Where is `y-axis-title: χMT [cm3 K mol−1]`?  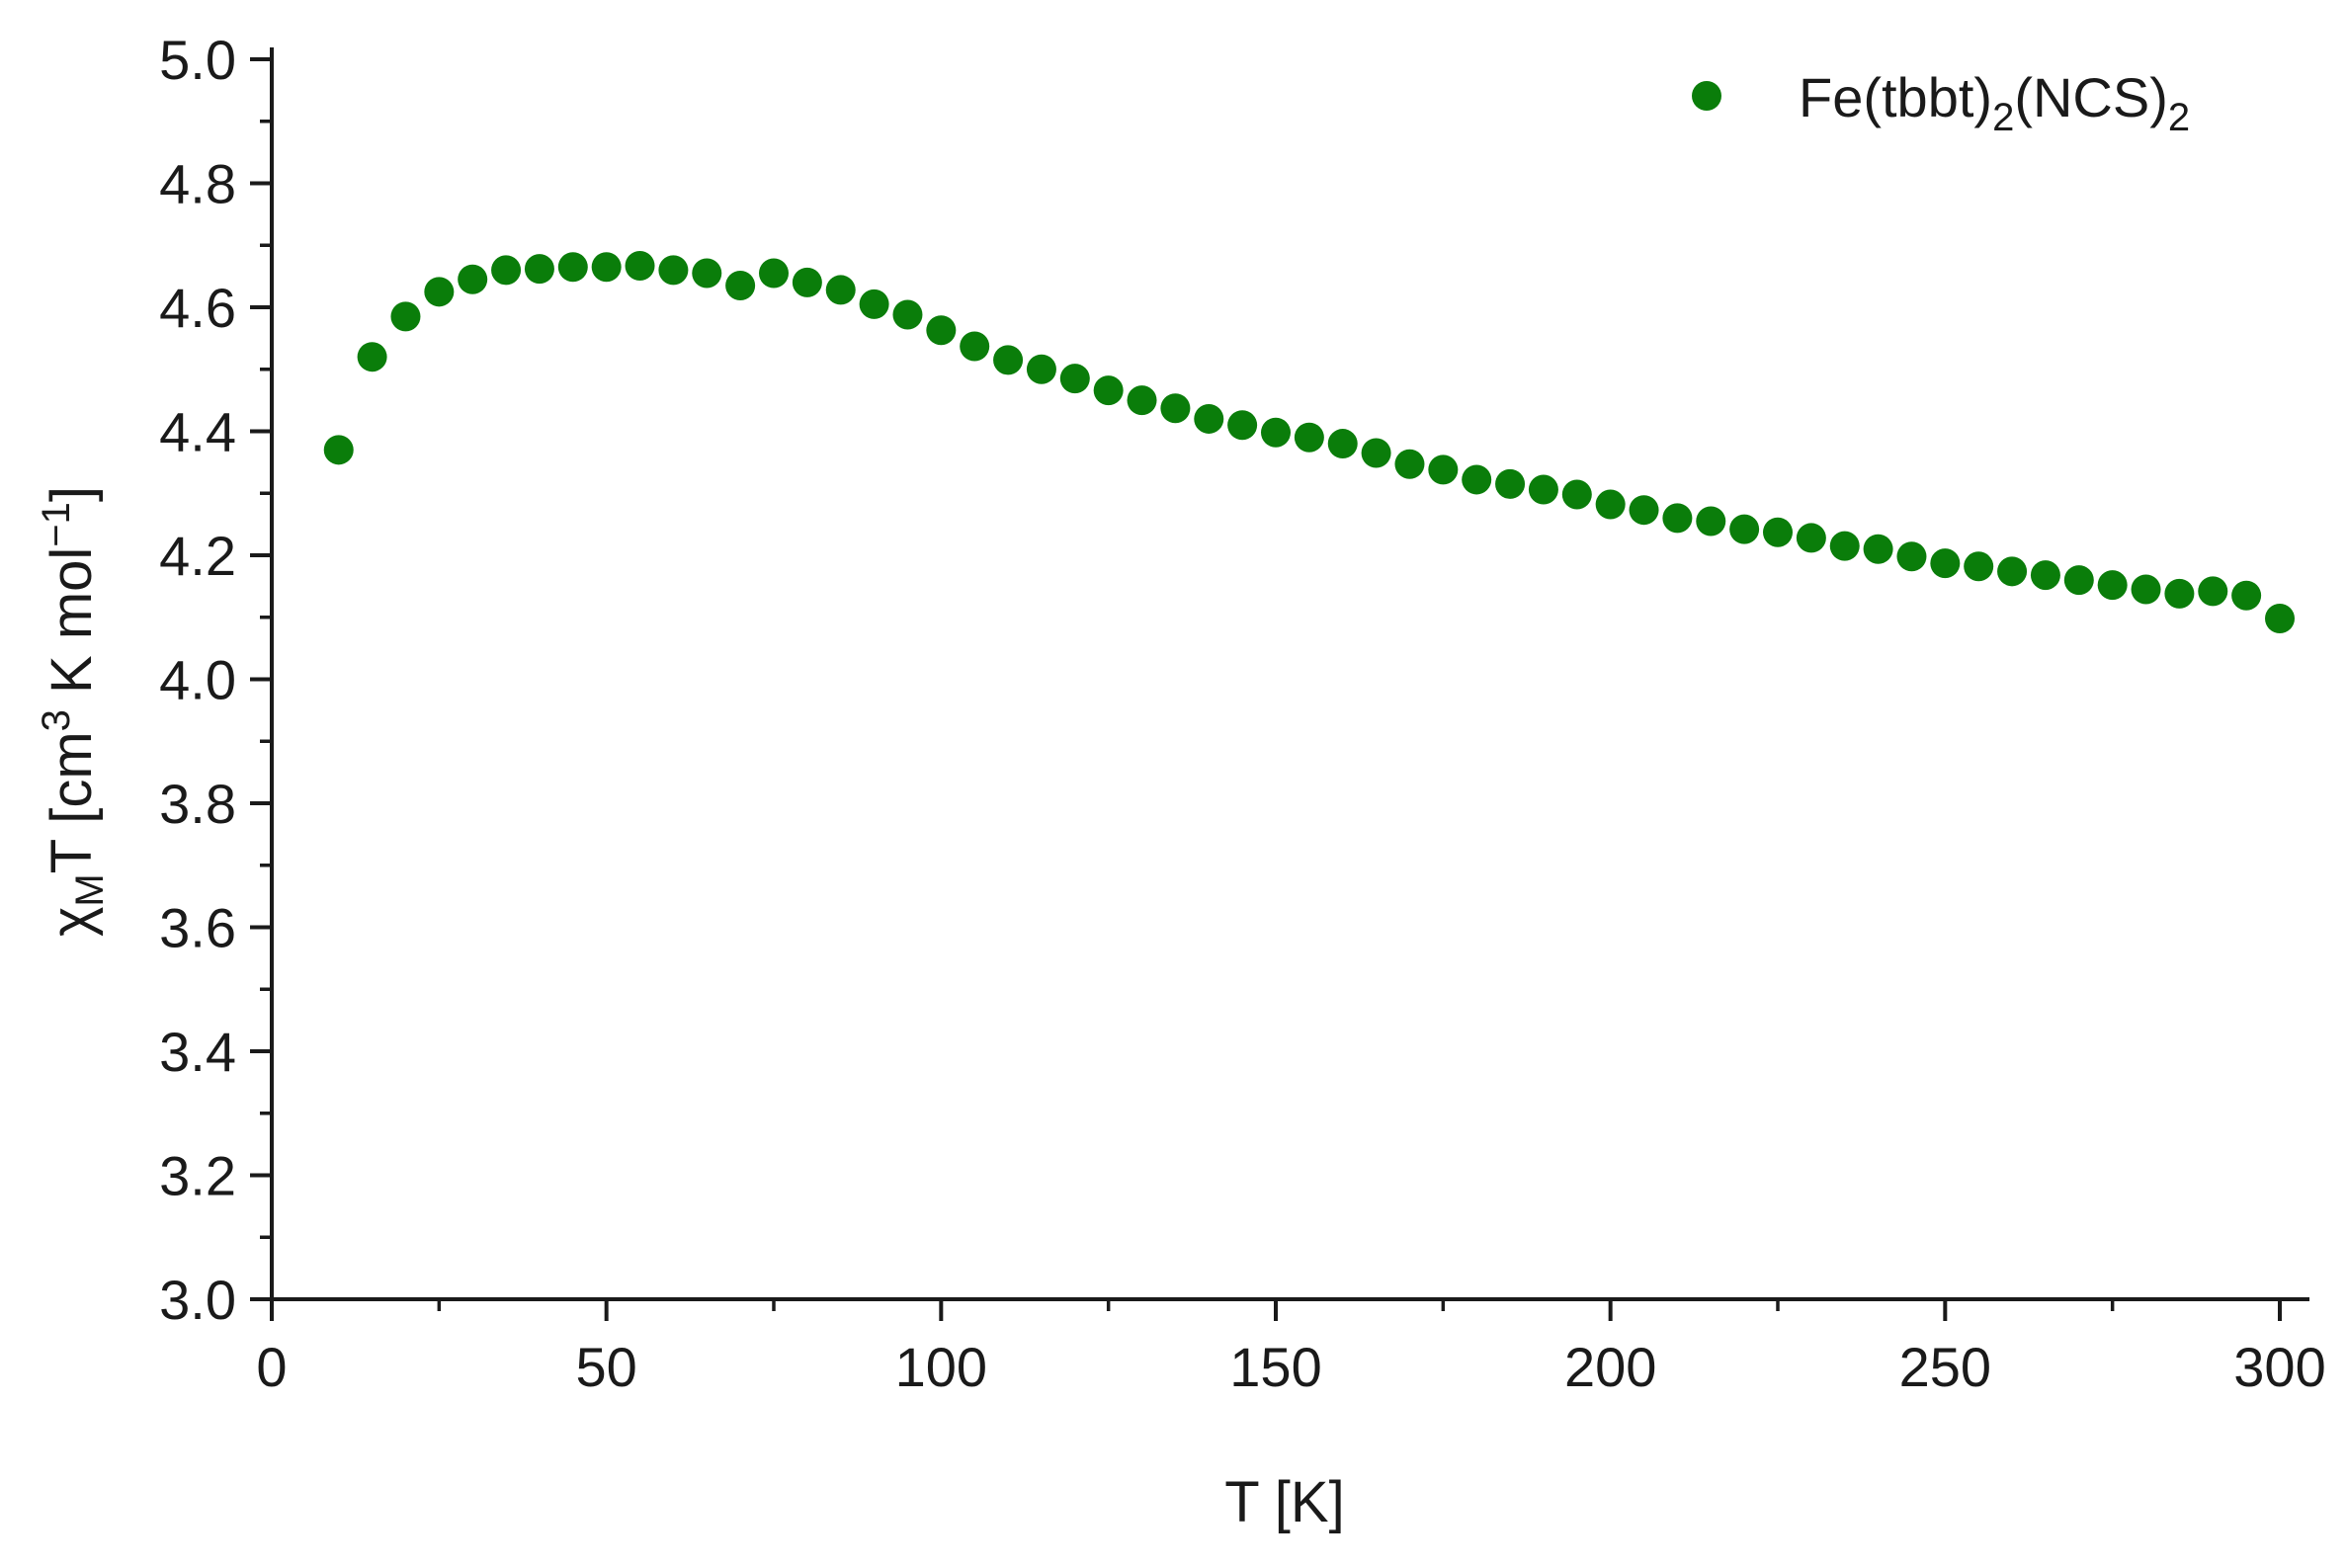 y-axis-title: χMT [cm3 K mol−1] is located at coordinates (73, 711).